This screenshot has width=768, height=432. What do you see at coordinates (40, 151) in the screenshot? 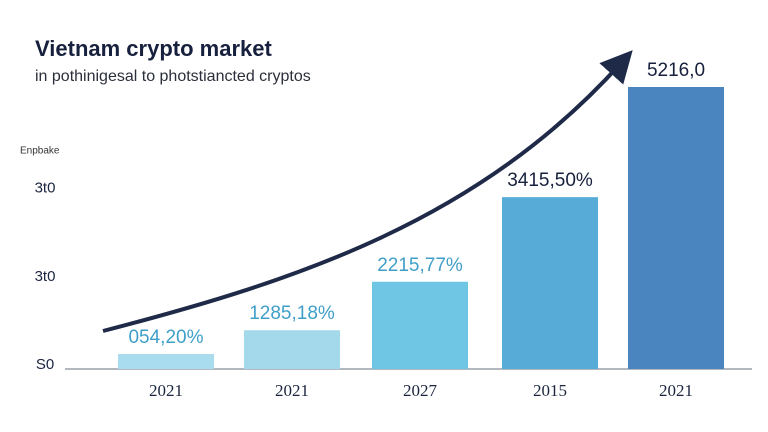
I see `y-axis-label: Enpbake` at bounding box center [40, 151].